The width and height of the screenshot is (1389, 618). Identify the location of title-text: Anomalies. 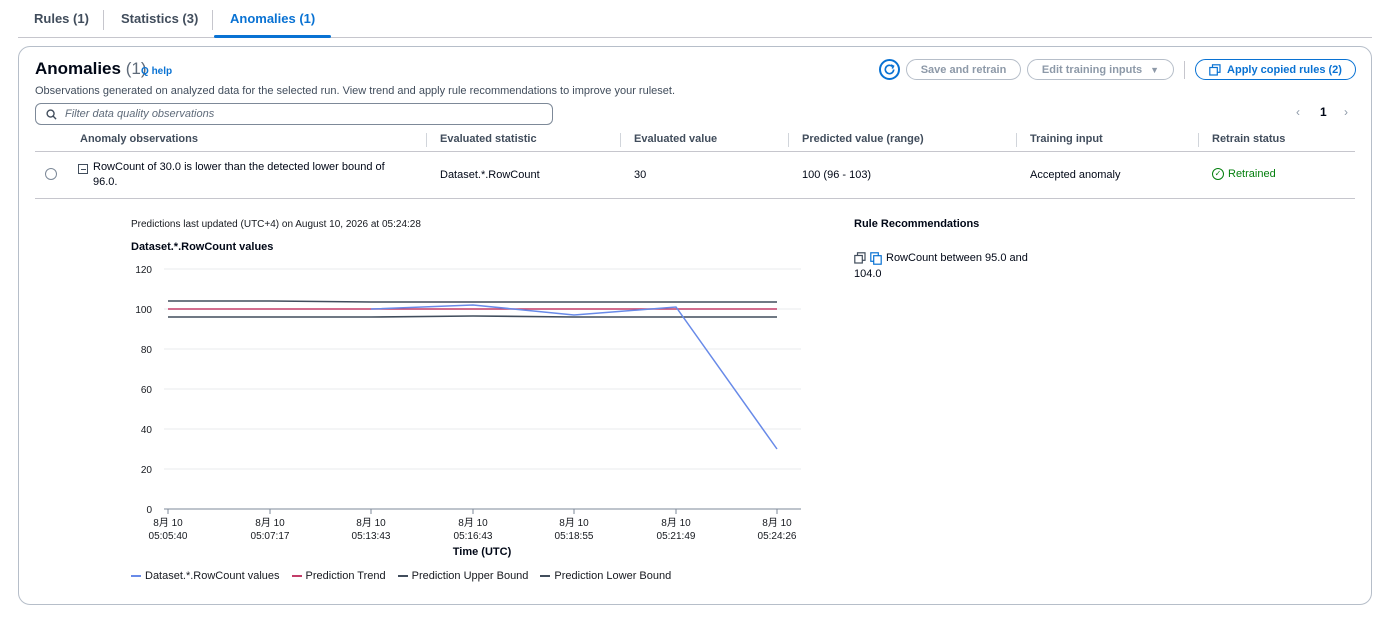
(78, 68).